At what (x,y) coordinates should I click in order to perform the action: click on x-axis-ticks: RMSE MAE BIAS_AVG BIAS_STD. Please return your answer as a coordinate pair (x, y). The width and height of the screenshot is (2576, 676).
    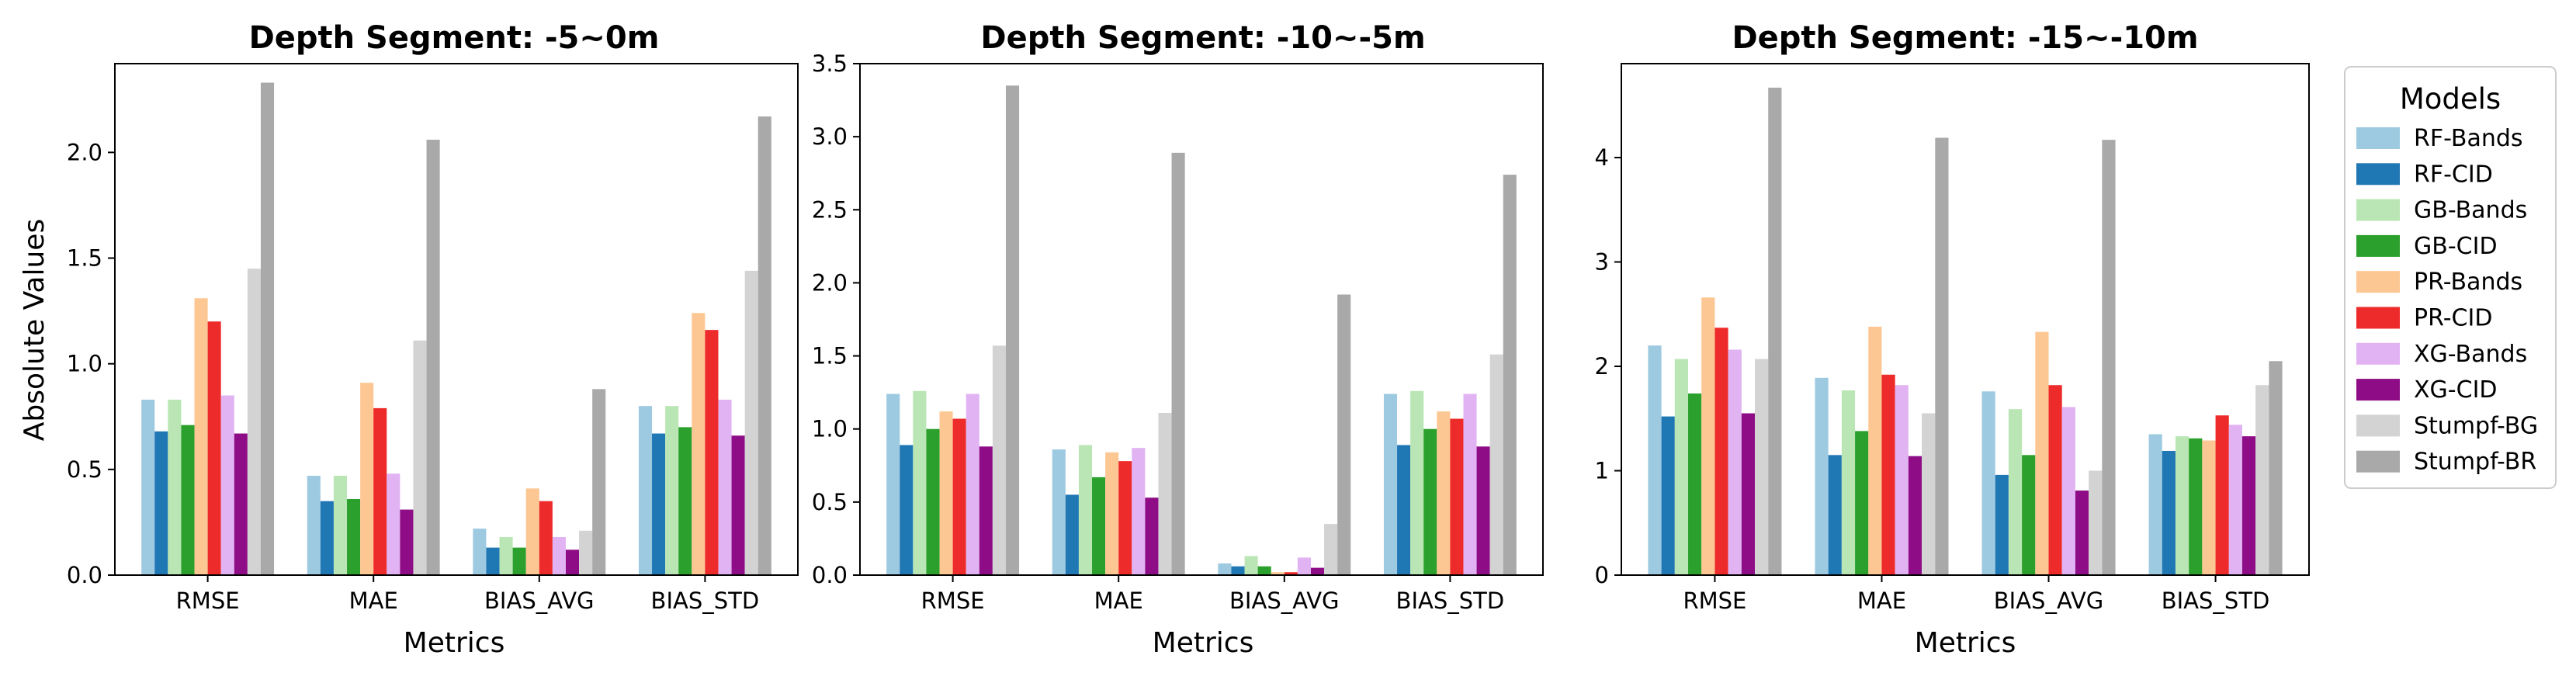
    Looking at the image, I should click on (1976, 594).